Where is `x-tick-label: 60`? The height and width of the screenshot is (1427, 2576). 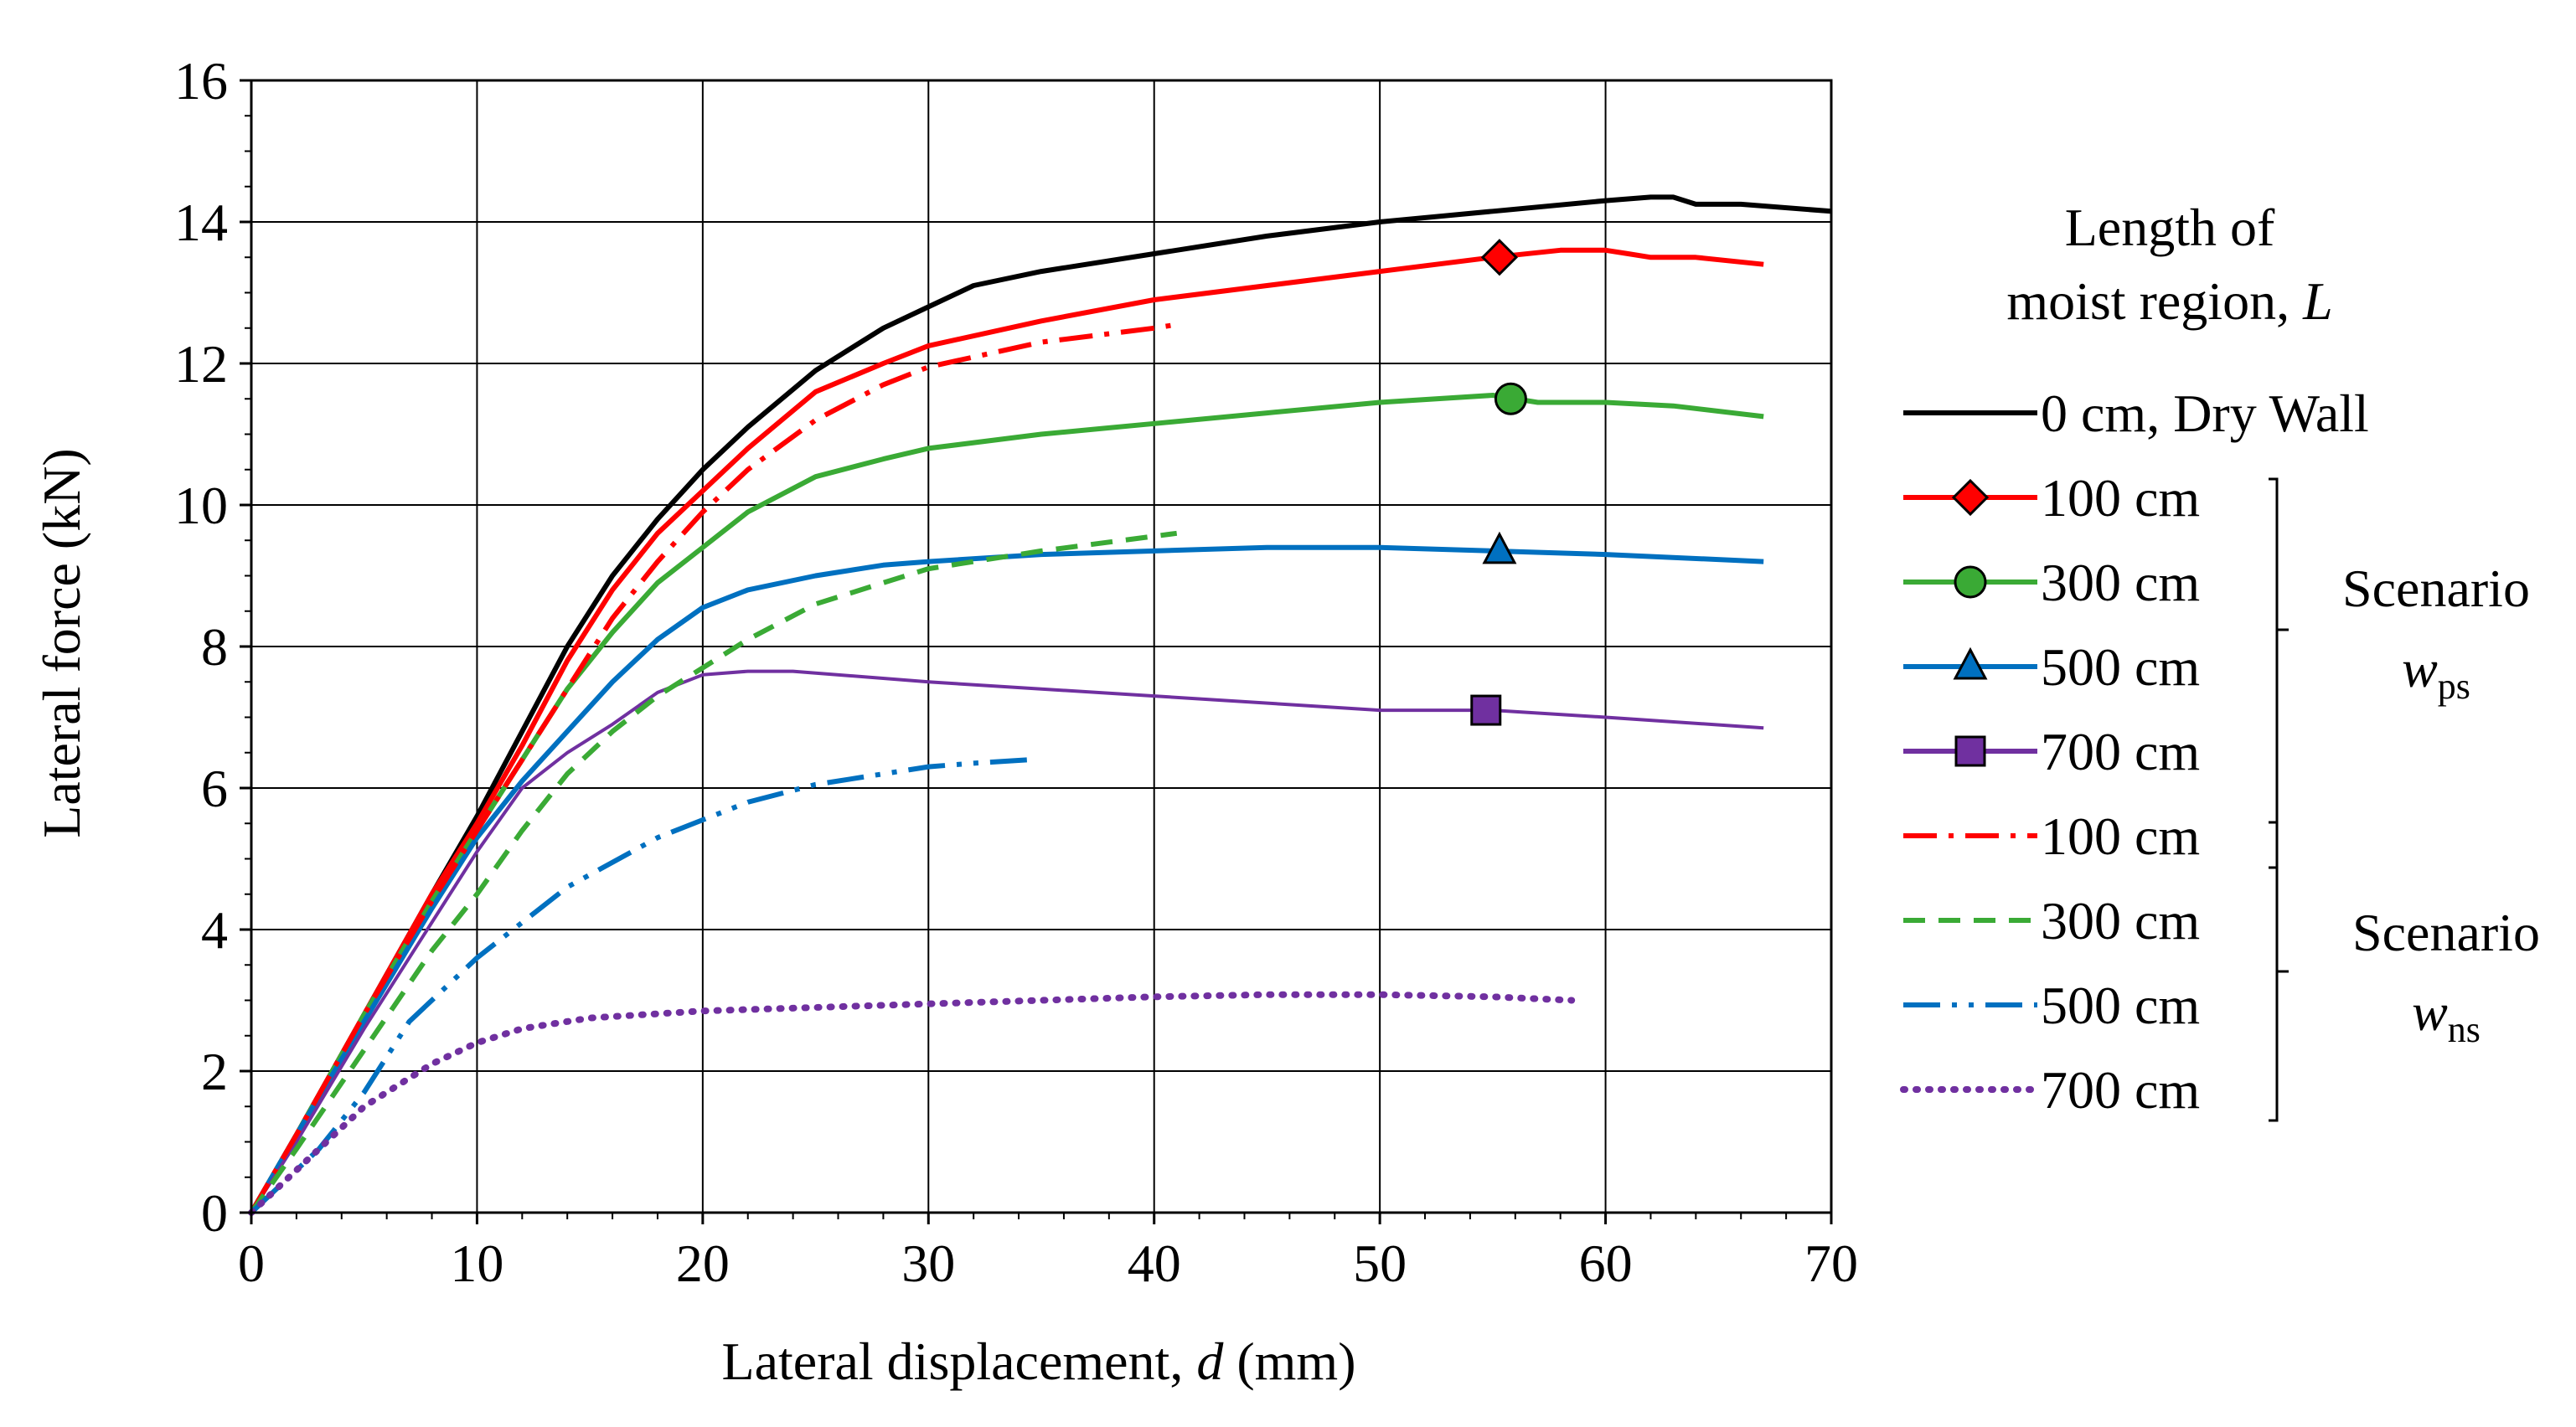
x-tick-label: 60 is located at coordinates (1606, 1263).